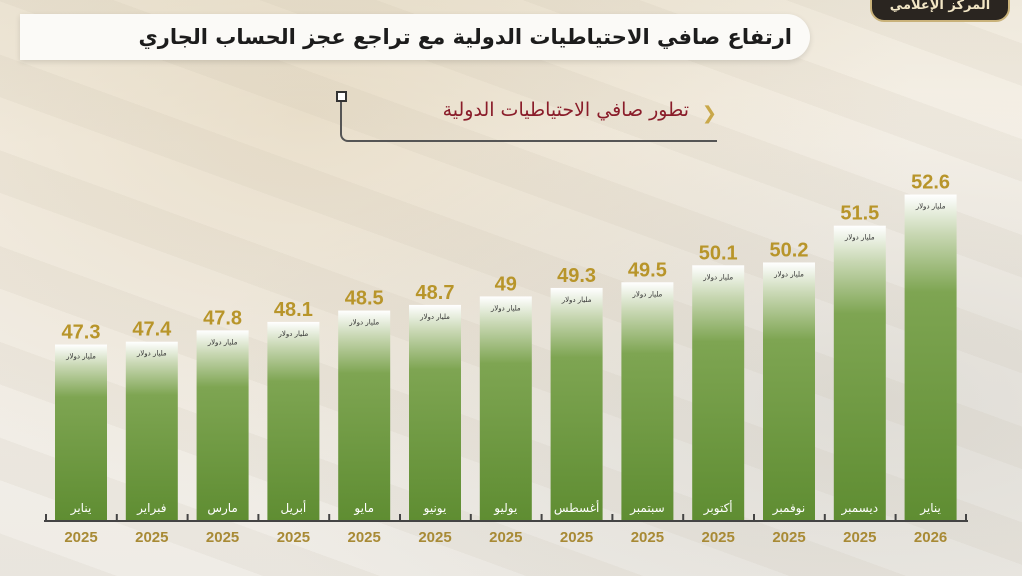  What do you see at coordinates (294, 508) in the screenshot?
I see `month-label: أبريل` at bounding box center [294, 508].